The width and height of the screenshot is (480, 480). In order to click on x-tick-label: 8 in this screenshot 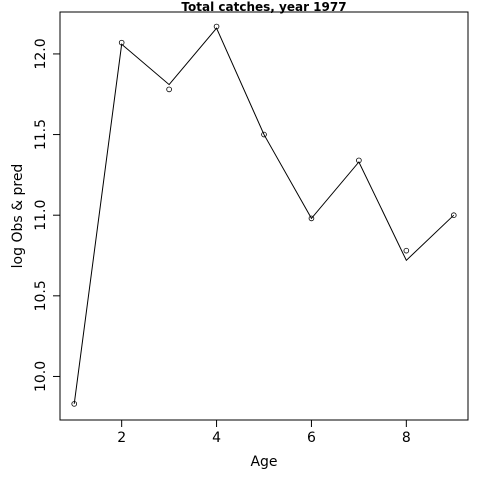, I will do `click(406, 438)`.